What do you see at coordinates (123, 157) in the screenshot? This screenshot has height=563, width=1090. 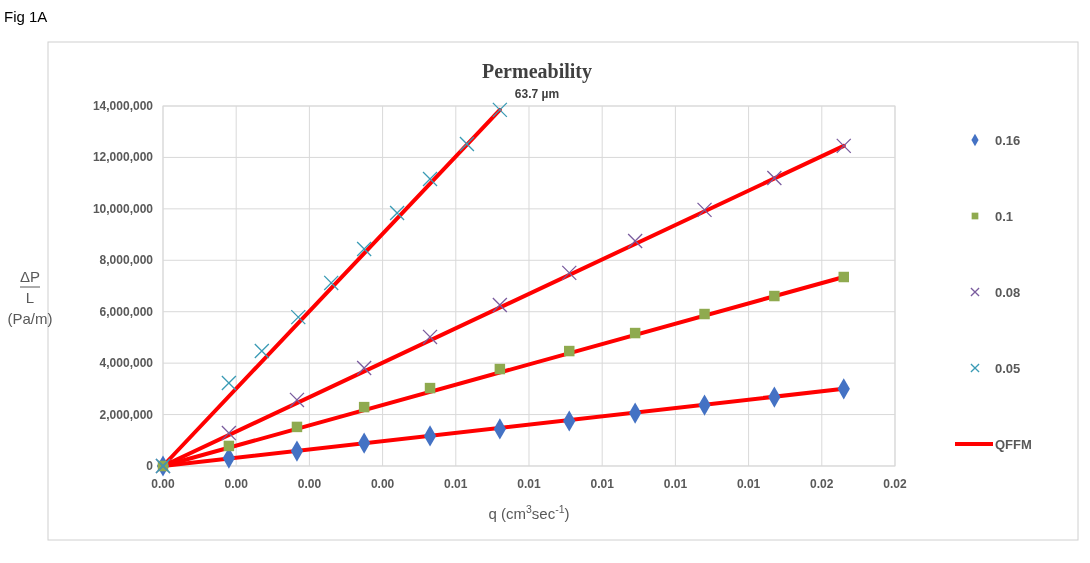 I see `y-tick-label: 12,000,000` at bounding box center [123, 157].